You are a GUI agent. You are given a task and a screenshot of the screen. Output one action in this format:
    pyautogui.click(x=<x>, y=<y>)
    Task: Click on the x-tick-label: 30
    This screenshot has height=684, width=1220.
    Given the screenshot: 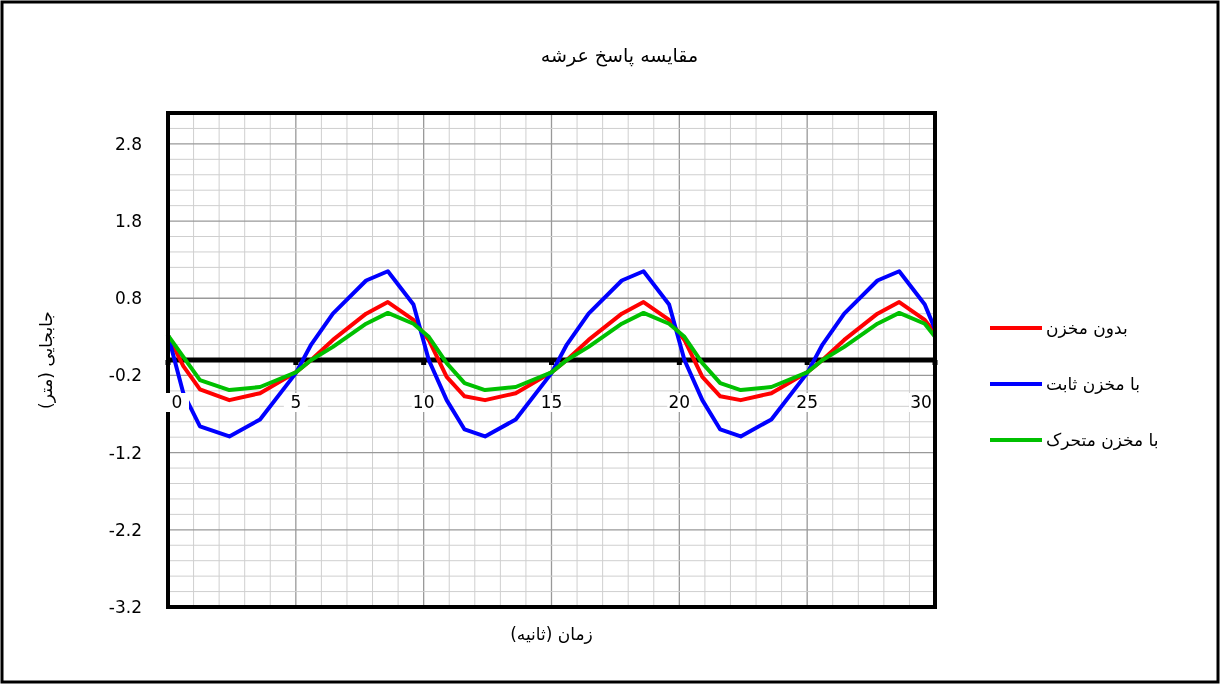 What is the action you would take?
    pyautogui.click(x=921, y=402)
    